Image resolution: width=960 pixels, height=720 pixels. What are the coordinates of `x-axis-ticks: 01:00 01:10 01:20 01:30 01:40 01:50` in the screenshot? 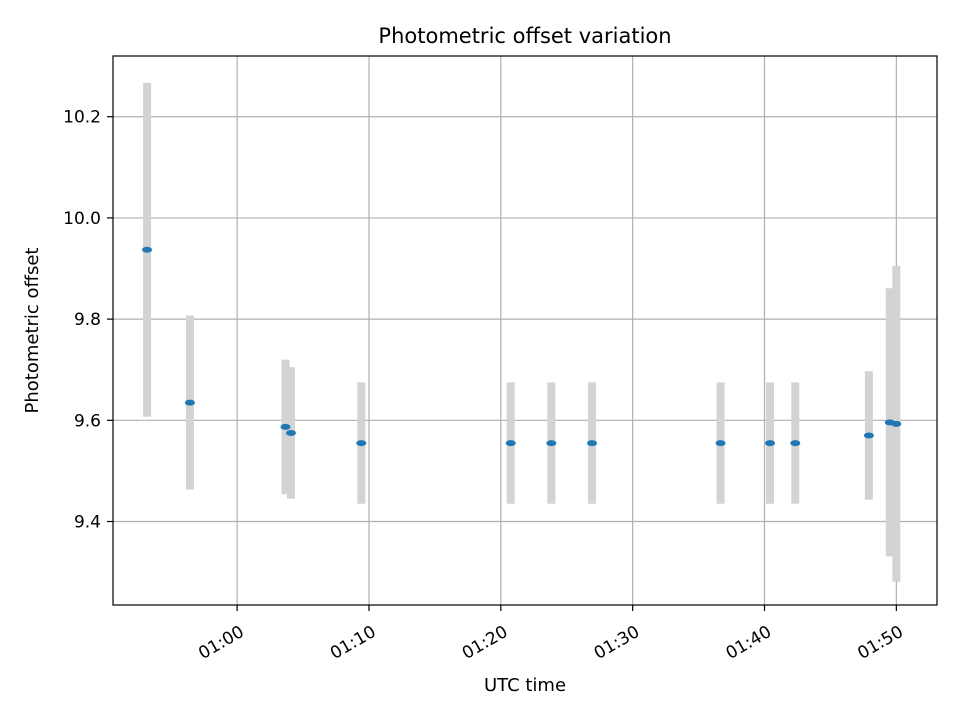 It's located at (551, 634).